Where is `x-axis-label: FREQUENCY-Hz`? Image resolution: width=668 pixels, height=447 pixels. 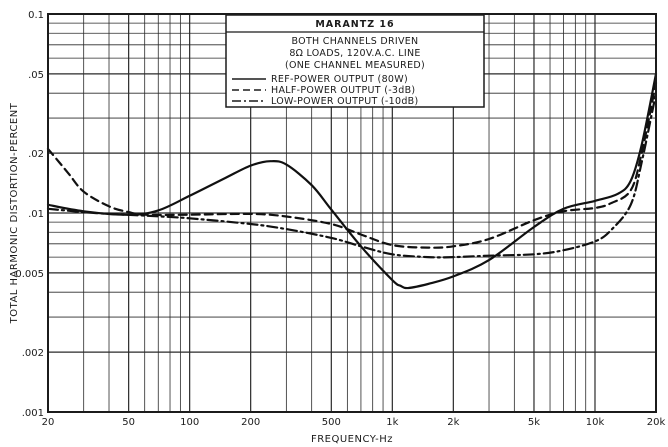
x-axis-label: FREQUENCY-Hz is located at coordinates (352, 439).